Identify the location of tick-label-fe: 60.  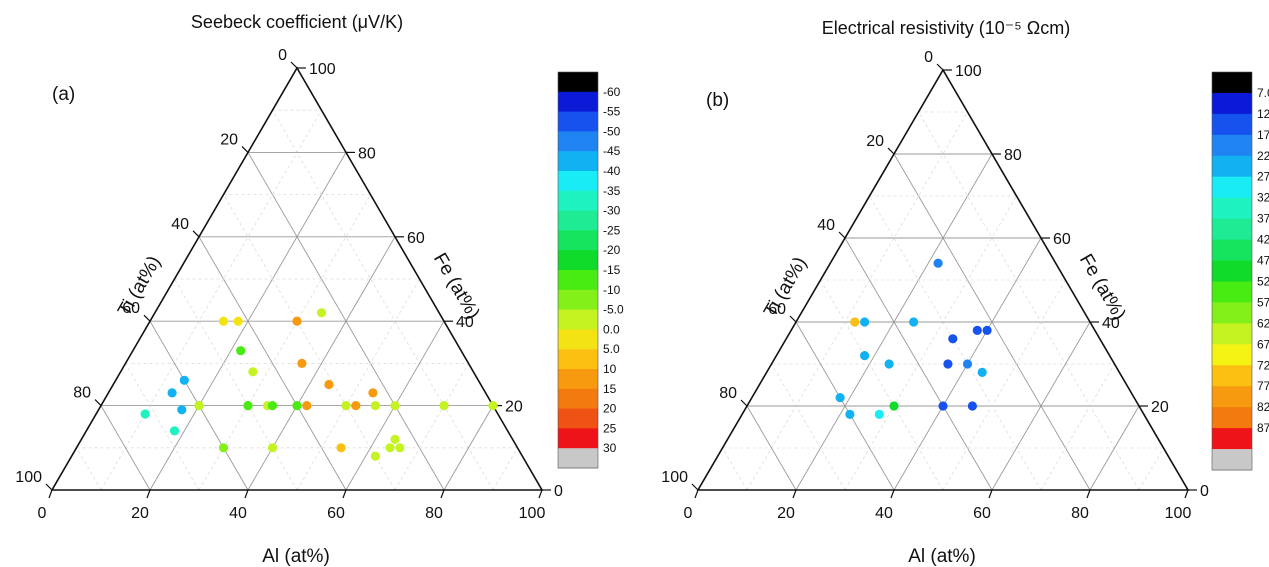
(1062, 239).